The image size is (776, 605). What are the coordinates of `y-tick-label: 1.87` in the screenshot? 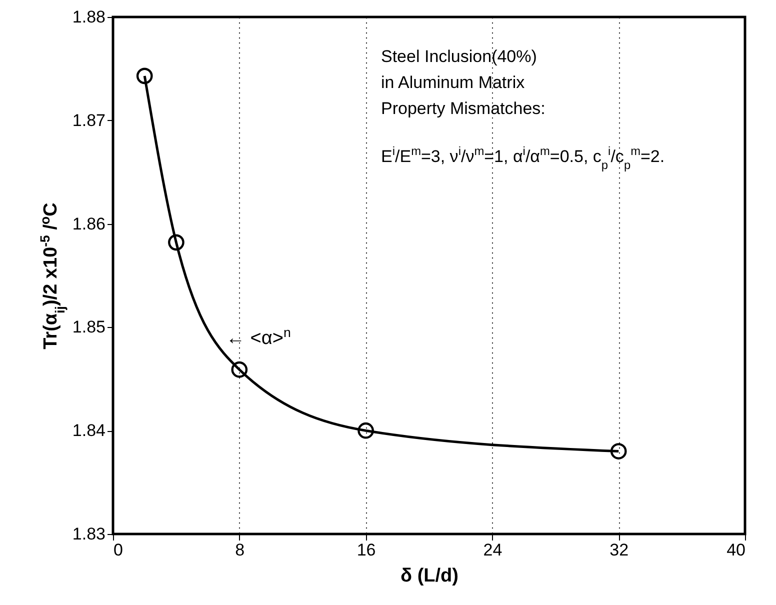 It's located at (89, 120).